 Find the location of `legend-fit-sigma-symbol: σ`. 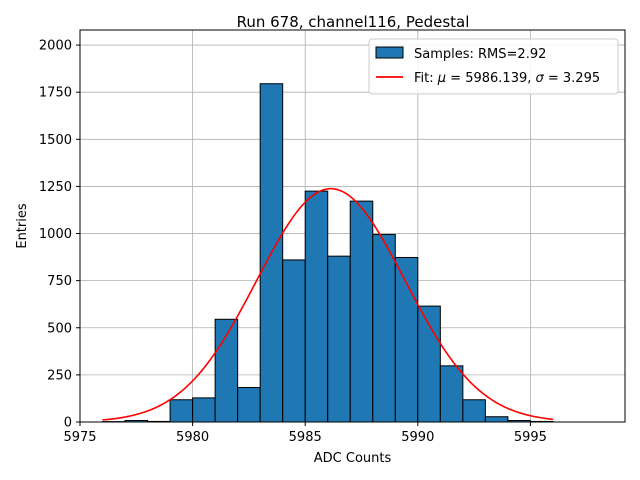

legend-fit-sigma-symbol: σ is located at coordinates (540, 78).